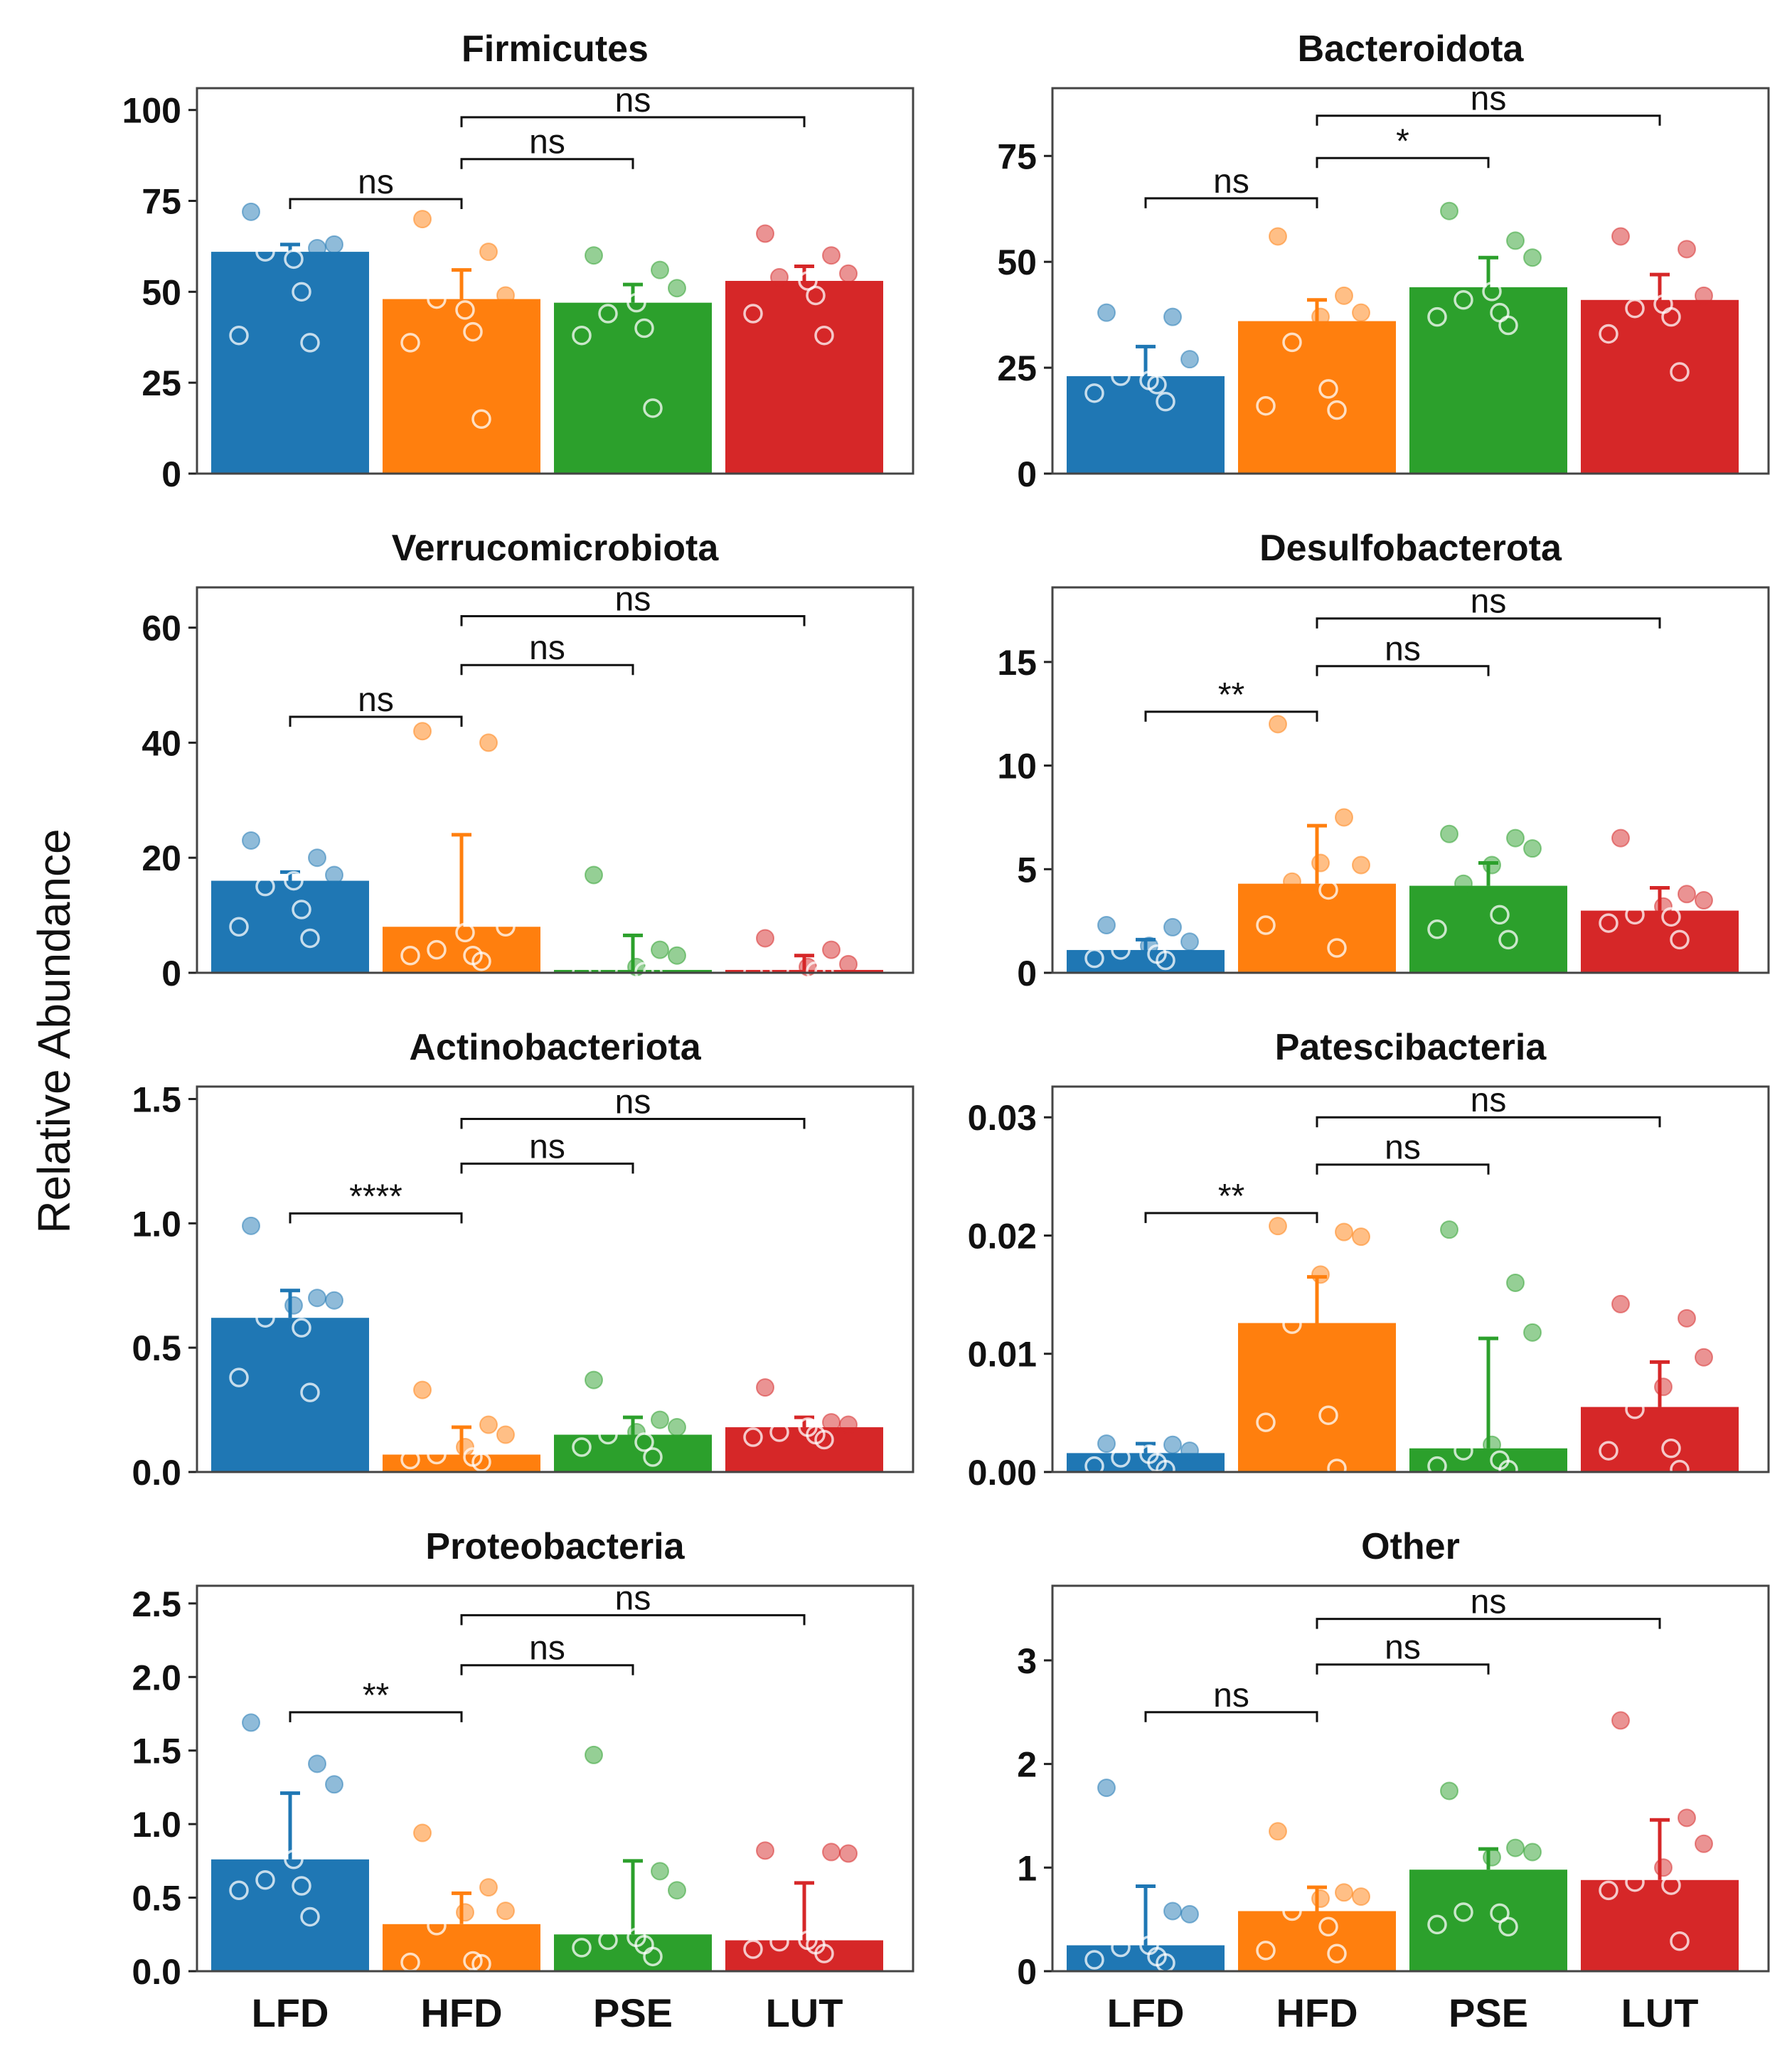  I want to click on y-tick-label: 100, so click(151, 111).